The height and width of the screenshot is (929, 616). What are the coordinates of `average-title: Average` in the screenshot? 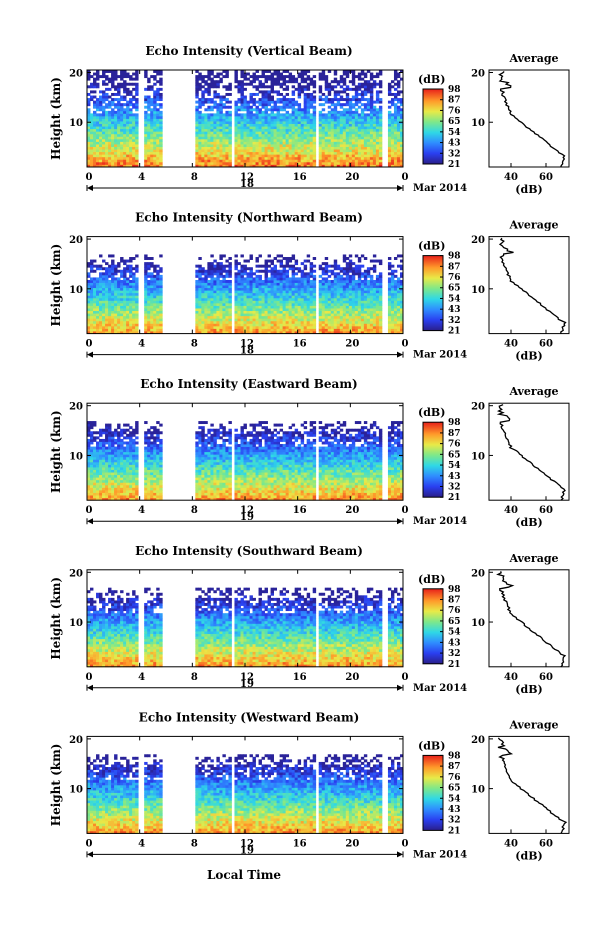 It's located at (533, 58).